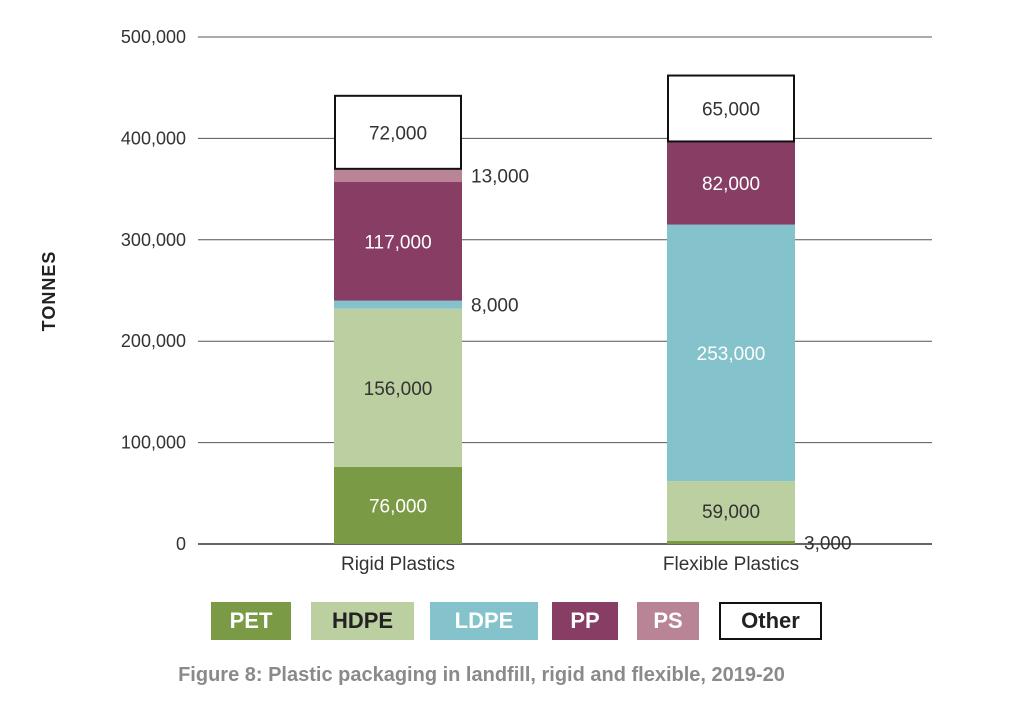  I want to click on data-label: 8,000, so click(495, 306).